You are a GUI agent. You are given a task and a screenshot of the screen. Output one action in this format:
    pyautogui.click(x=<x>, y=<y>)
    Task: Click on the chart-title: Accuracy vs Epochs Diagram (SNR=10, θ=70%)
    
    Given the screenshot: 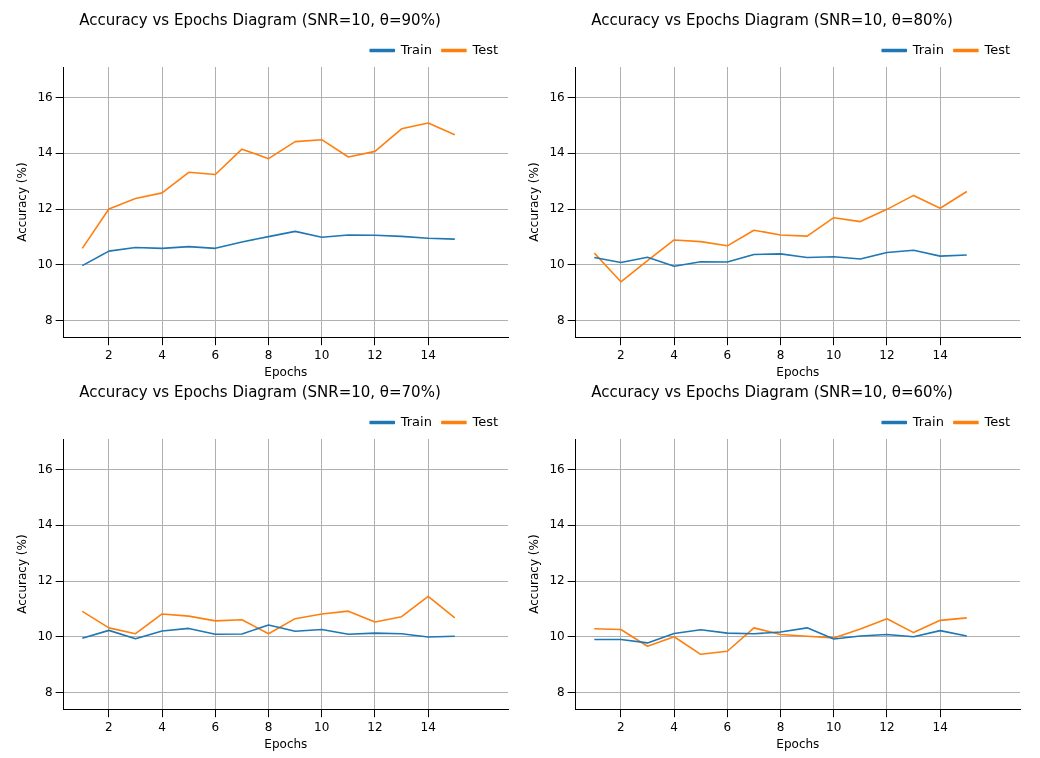 What is the action you would take?
    pyautogui.click(x=260, y=391)
    